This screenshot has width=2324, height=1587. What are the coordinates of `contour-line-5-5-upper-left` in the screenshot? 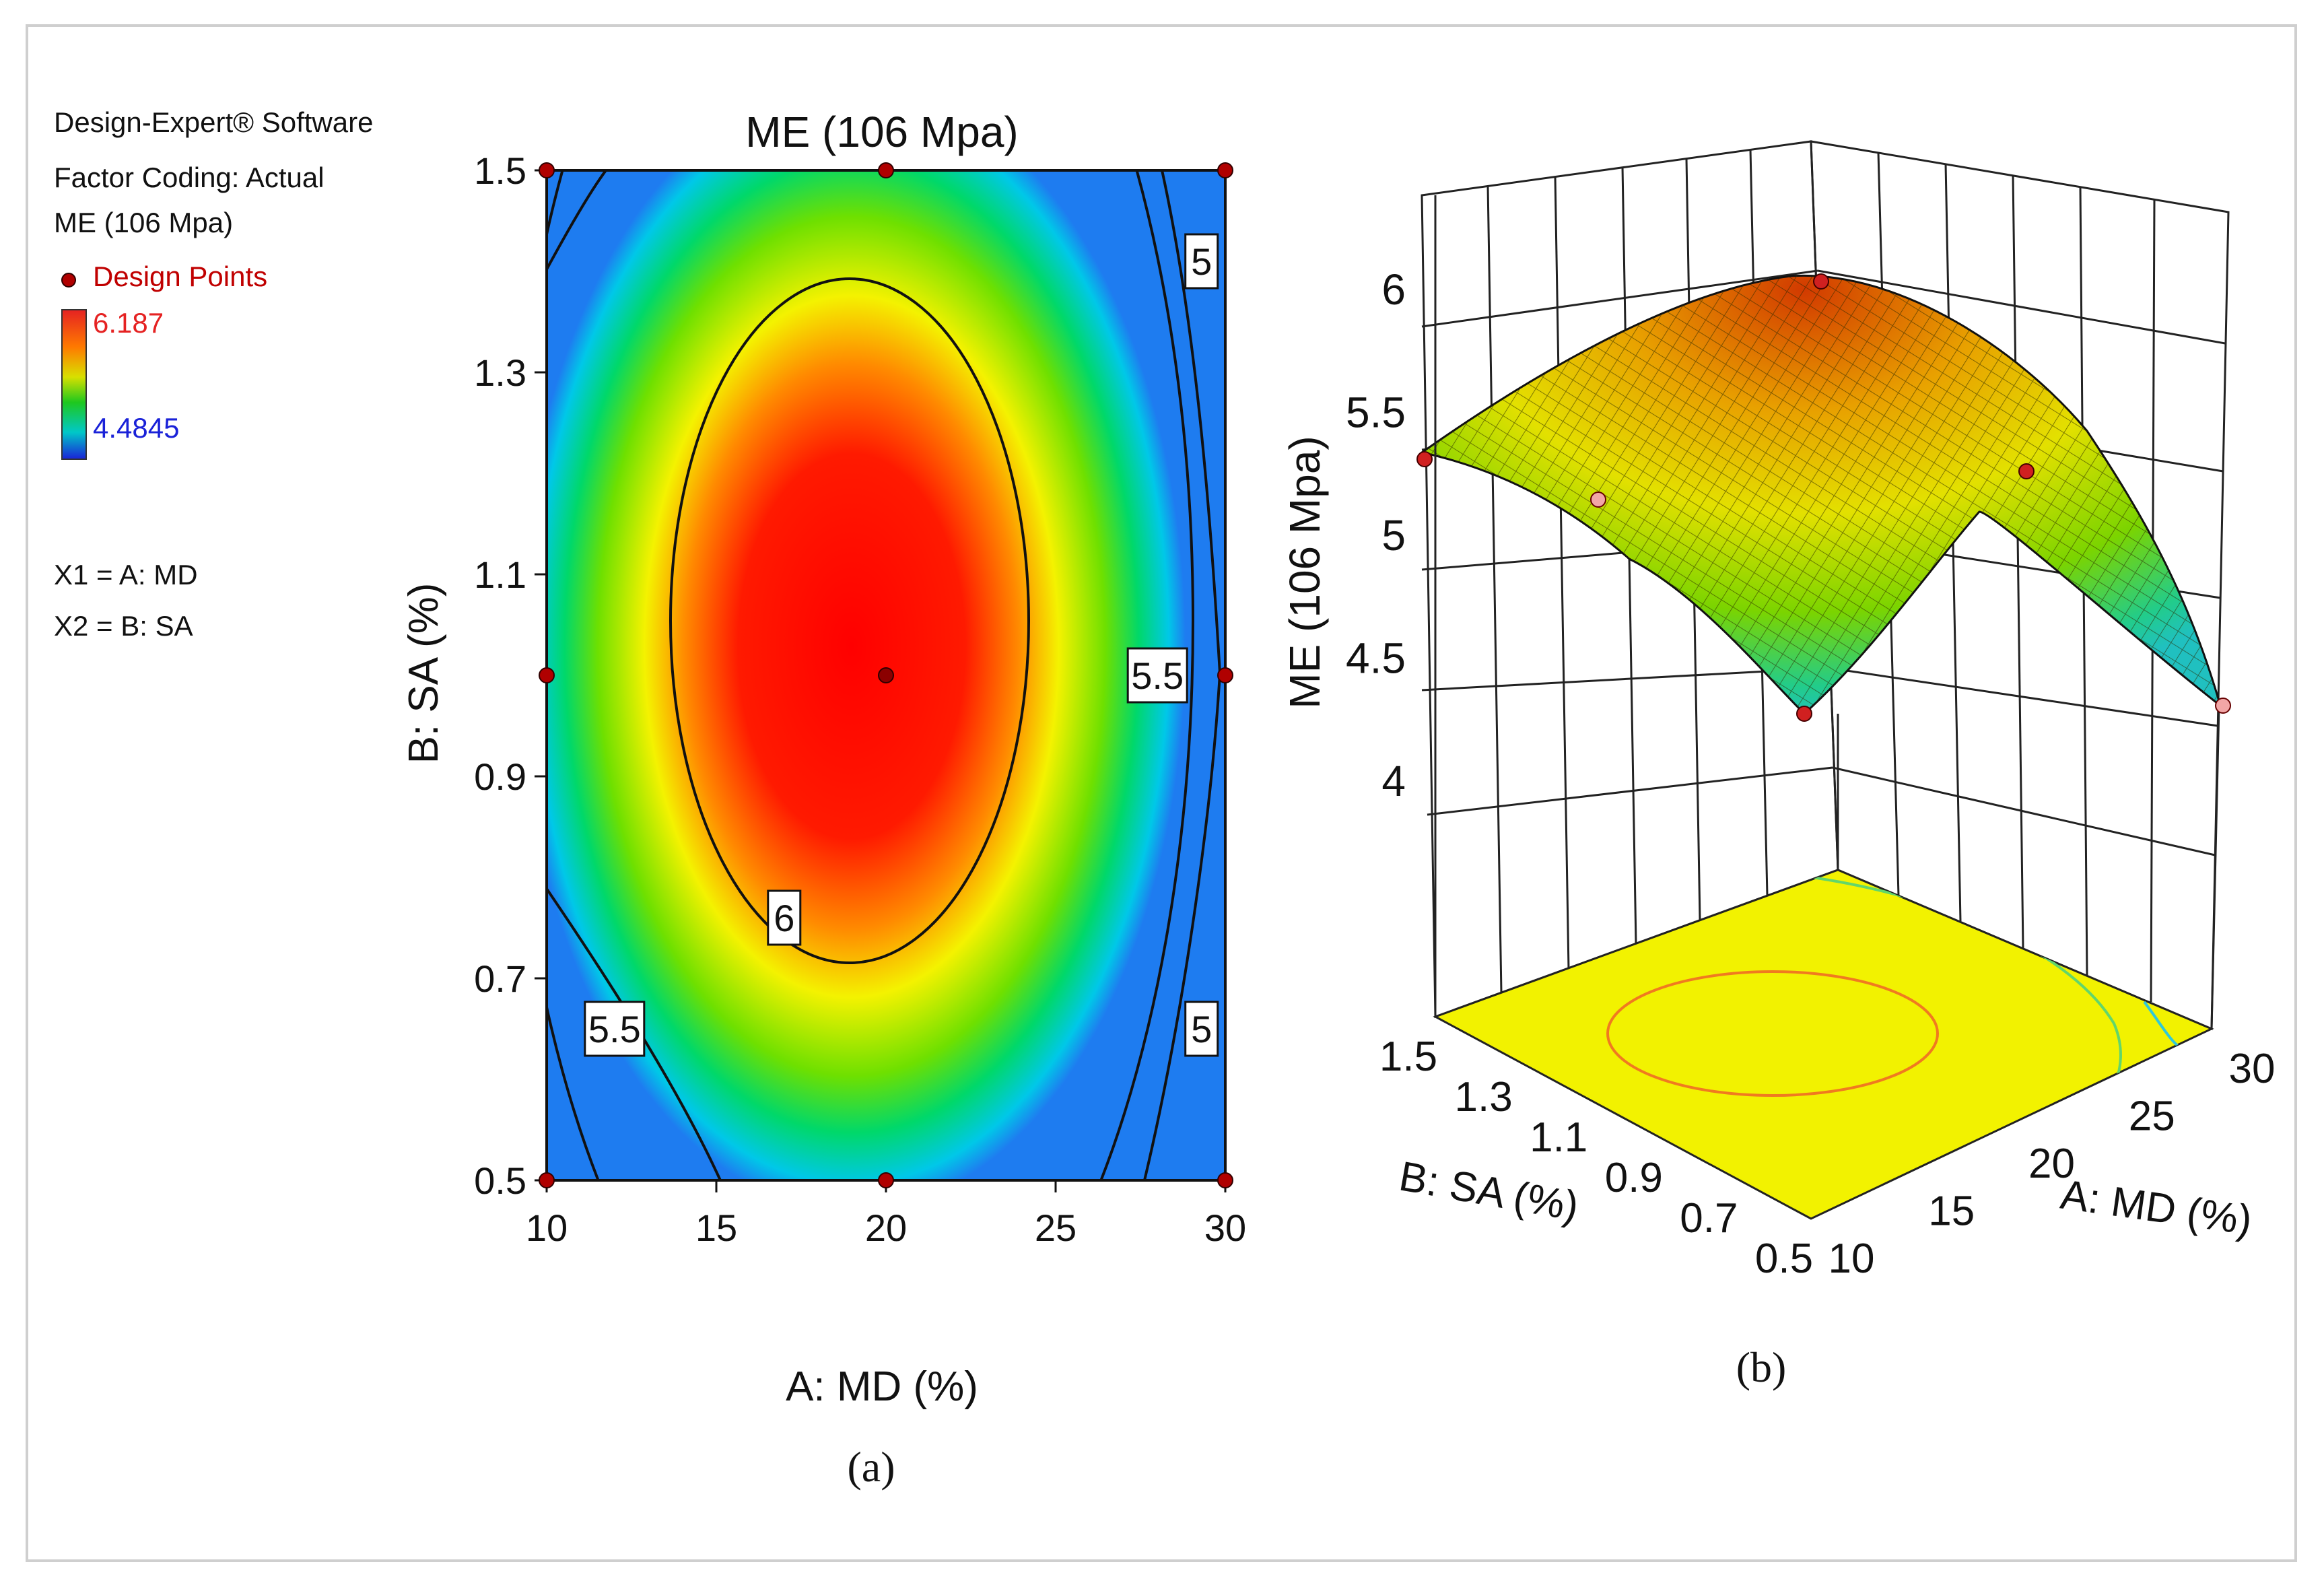 It's located at (577, 220).